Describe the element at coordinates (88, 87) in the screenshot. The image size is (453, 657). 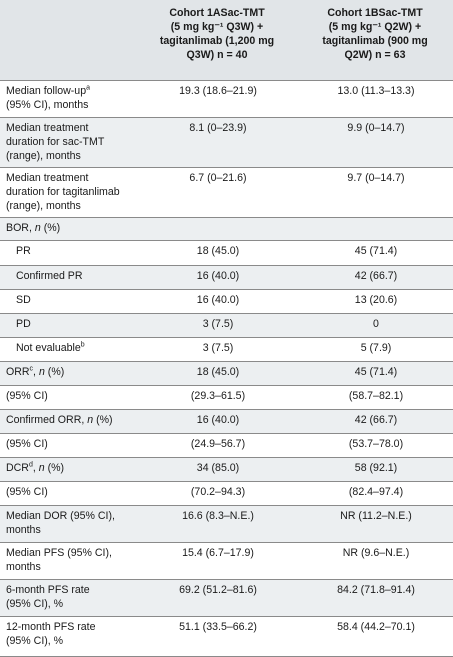
I see `footnote-marker: a` at that location.